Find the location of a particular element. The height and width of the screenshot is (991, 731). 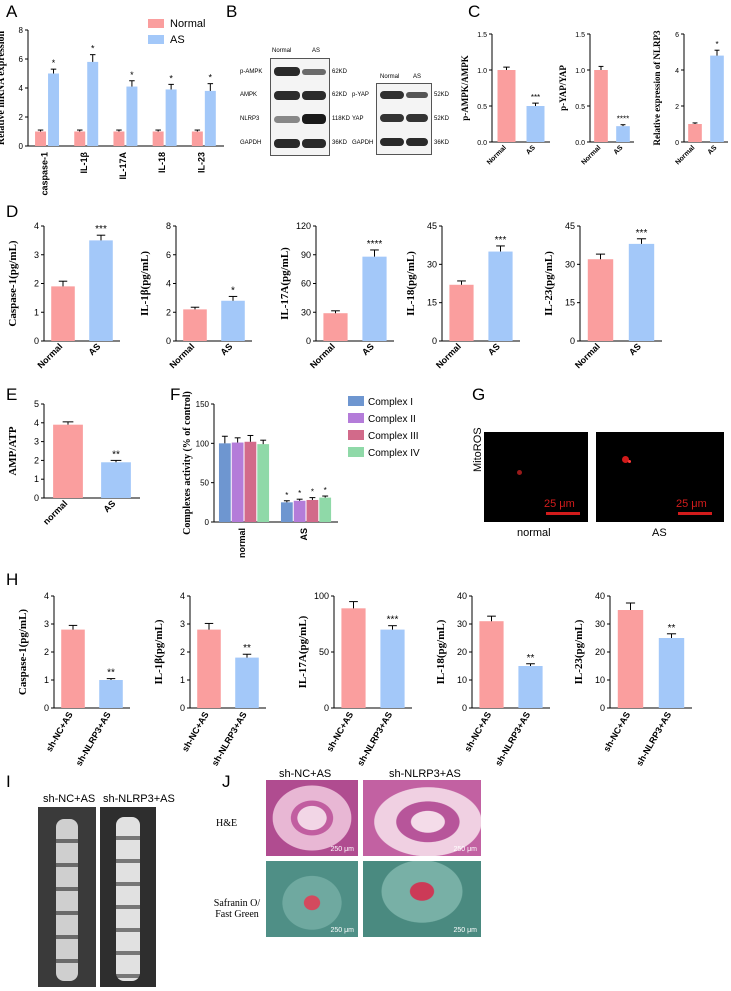

chart-d5: 0 15 30 45 IL-23(pg/mL) Normal *** AS is located at coordinates (602, 295).